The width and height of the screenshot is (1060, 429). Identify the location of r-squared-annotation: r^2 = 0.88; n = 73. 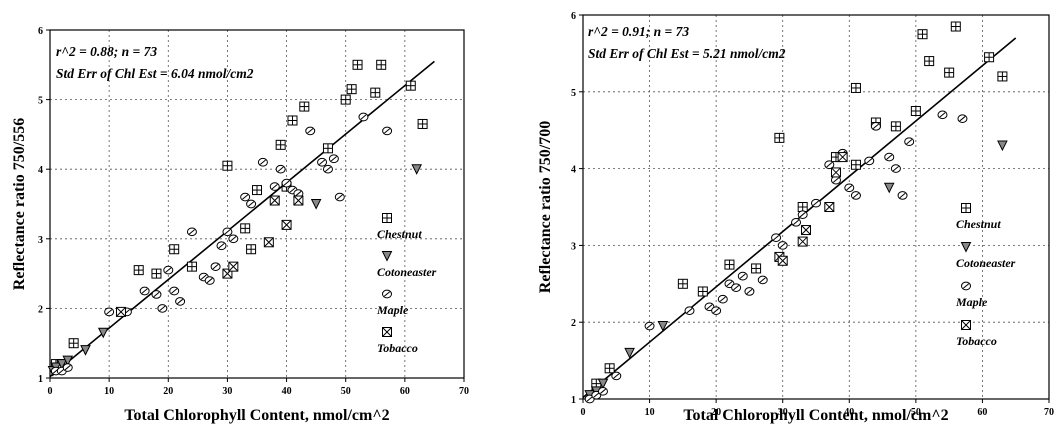
(106, 51).